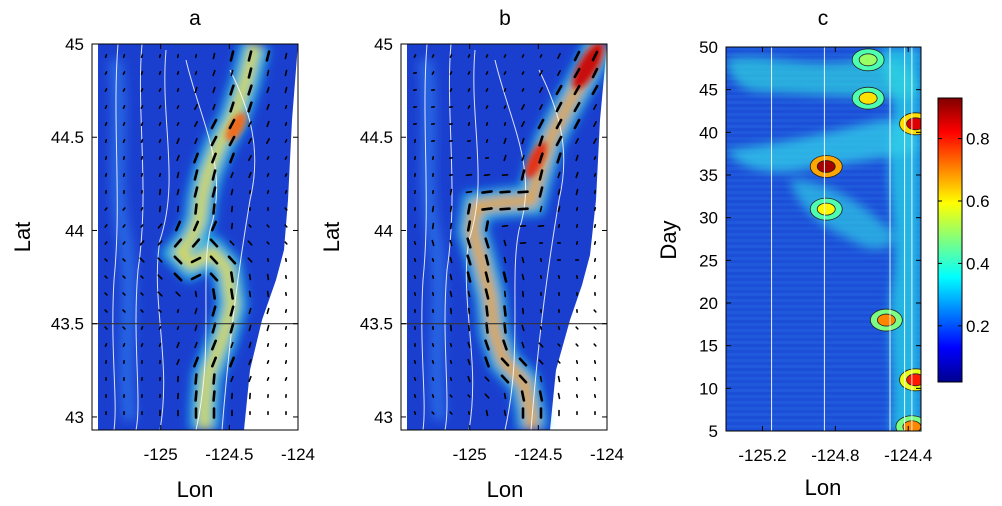 Image resolution: width=1002 pixels, height=506 pixels. What do you see at coordinates (668, 239) in the screenshot?
I see `panel-c-ylabel: Day` at bounding box center [668, 239].